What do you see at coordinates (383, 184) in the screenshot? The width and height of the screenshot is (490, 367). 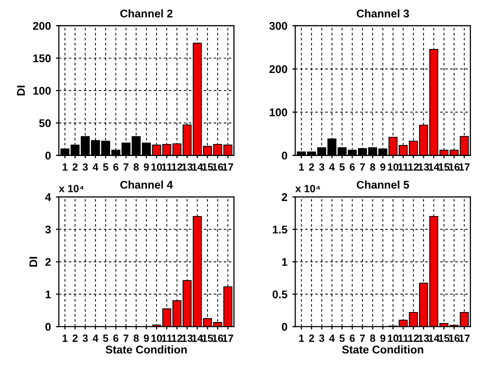 I see `chart-title: Channel 5` at bounding box center [383, 184].